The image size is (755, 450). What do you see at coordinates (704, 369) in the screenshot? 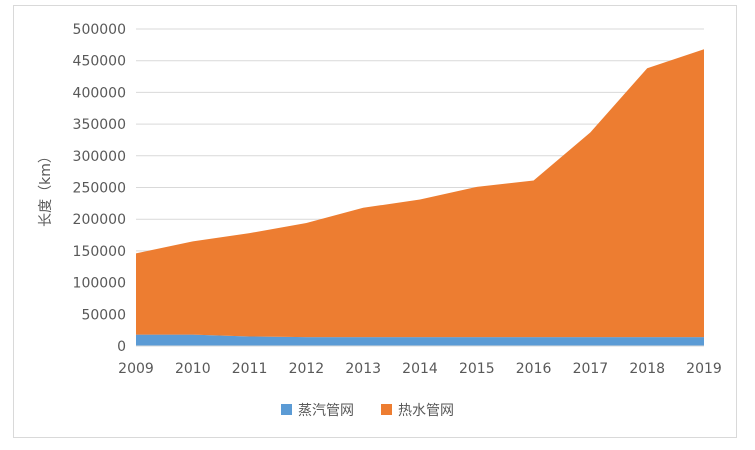
I see `x-tick-label: 2019` at bounding box center [704, 369].